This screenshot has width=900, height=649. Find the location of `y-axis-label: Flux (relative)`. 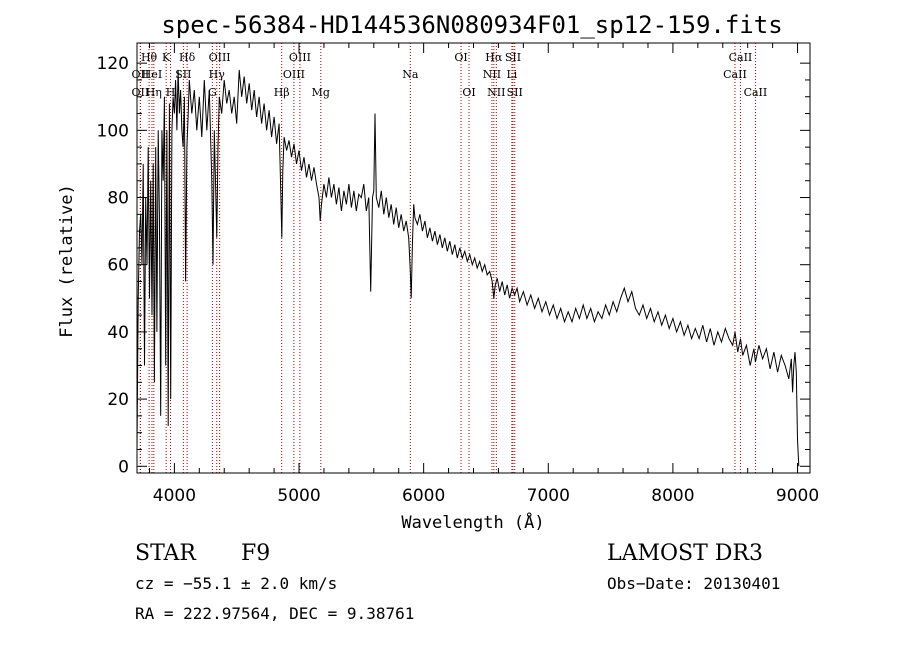

y-axis-label: Flux (relative) is located at coordinates (67, 261).